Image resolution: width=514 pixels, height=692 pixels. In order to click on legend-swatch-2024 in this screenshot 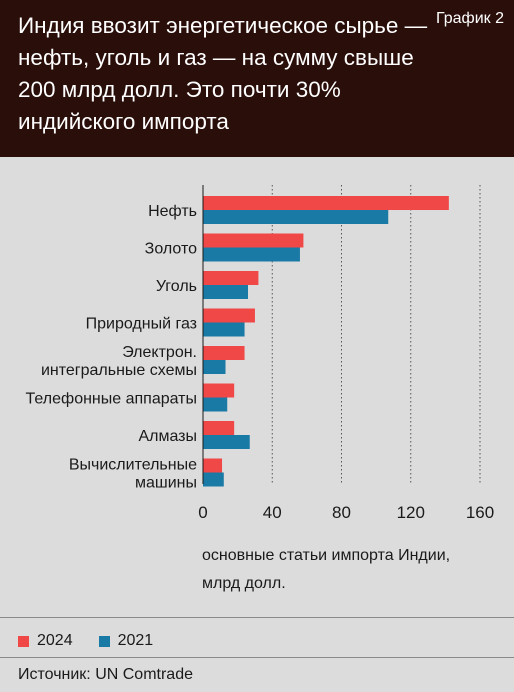, I will do `click(23, 641)`.